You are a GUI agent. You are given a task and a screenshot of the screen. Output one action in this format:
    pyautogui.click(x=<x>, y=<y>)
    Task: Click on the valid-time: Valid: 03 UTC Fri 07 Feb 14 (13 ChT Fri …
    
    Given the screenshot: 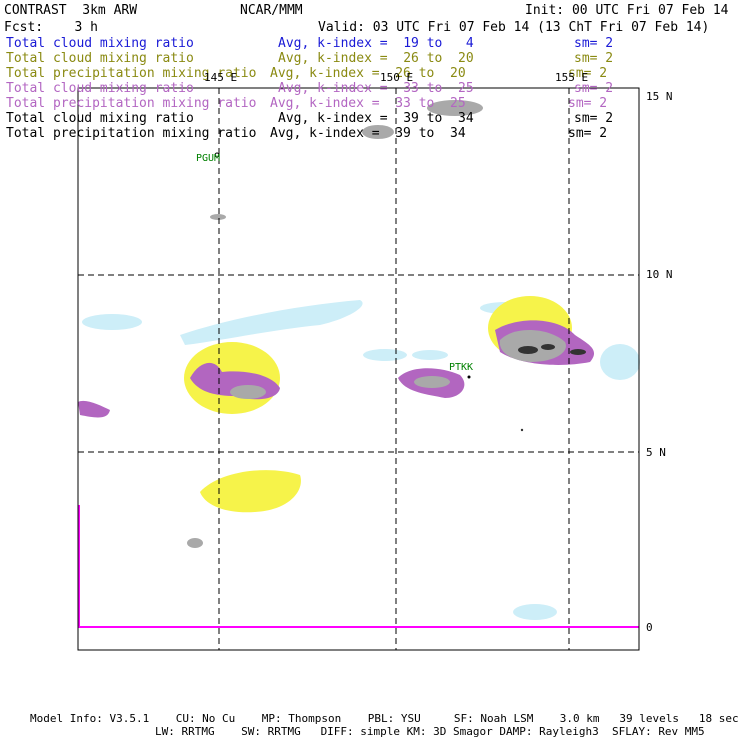 What is the action you would take?
    pyautogui.click(x=514, y=27)
    